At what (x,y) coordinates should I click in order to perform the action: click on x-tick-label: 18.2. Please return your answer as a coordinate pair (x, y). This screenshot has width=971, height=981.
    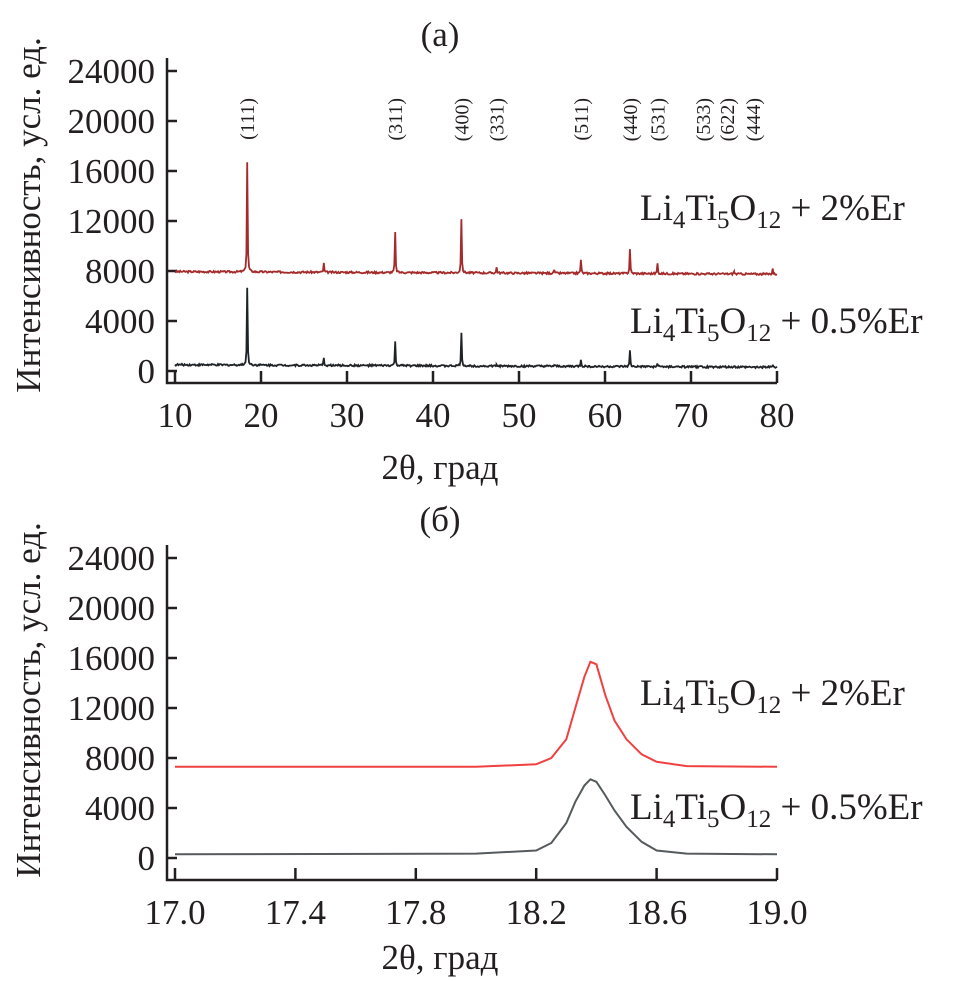
    Looking at the image, I should click on (536, 912).